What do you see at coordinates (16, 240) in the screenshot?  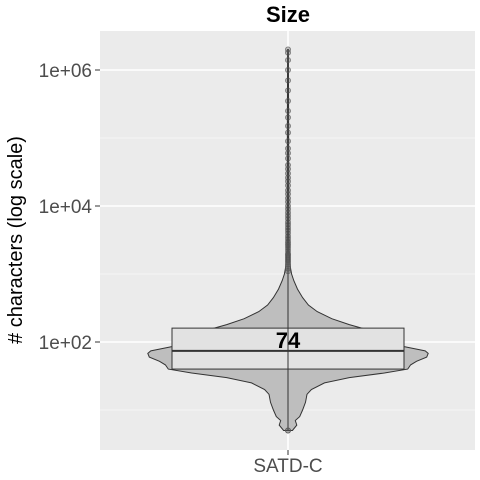 I see `y-axis-label: # characters (log scale)` at bounding box center [16, 240].